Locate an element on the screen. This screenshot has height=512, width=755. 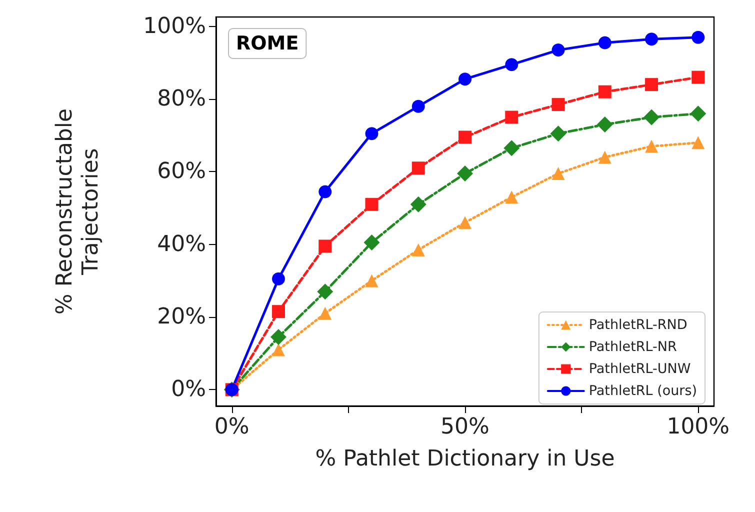
y-tick-label: 80% is located at coordinates (181, 99).